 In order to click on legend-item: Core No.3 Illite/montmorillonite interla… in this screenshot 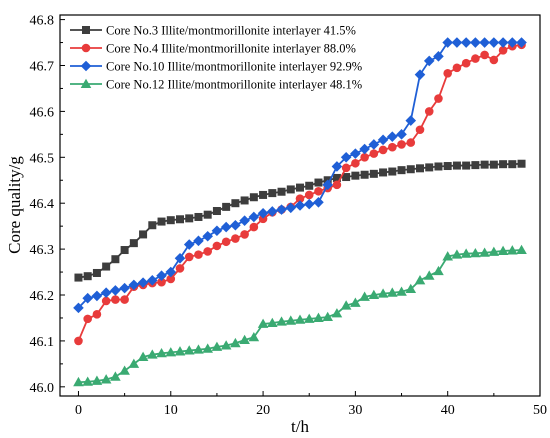, I will do `click(213, 31)`.